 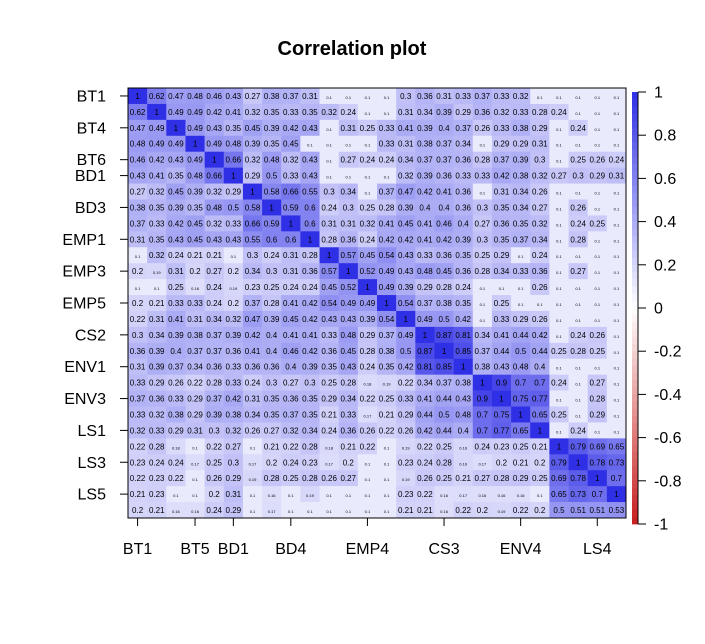 I want to click on colorbar-tick-label: 0.6, so click(x=665, y=179).